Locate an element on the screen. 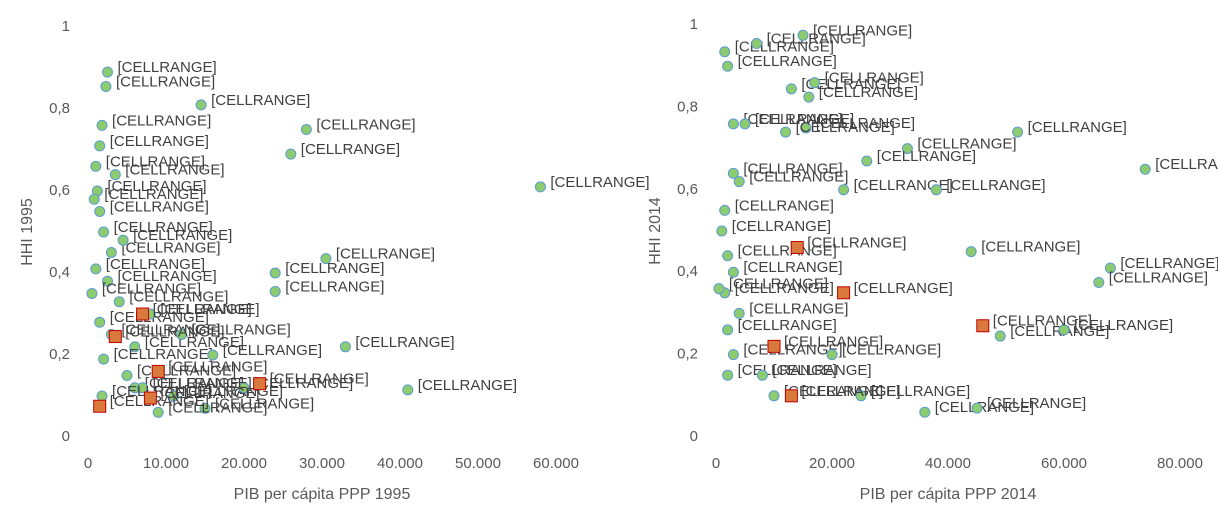  x-tick-label: 80.000 is located at coordinates (1180, 463).